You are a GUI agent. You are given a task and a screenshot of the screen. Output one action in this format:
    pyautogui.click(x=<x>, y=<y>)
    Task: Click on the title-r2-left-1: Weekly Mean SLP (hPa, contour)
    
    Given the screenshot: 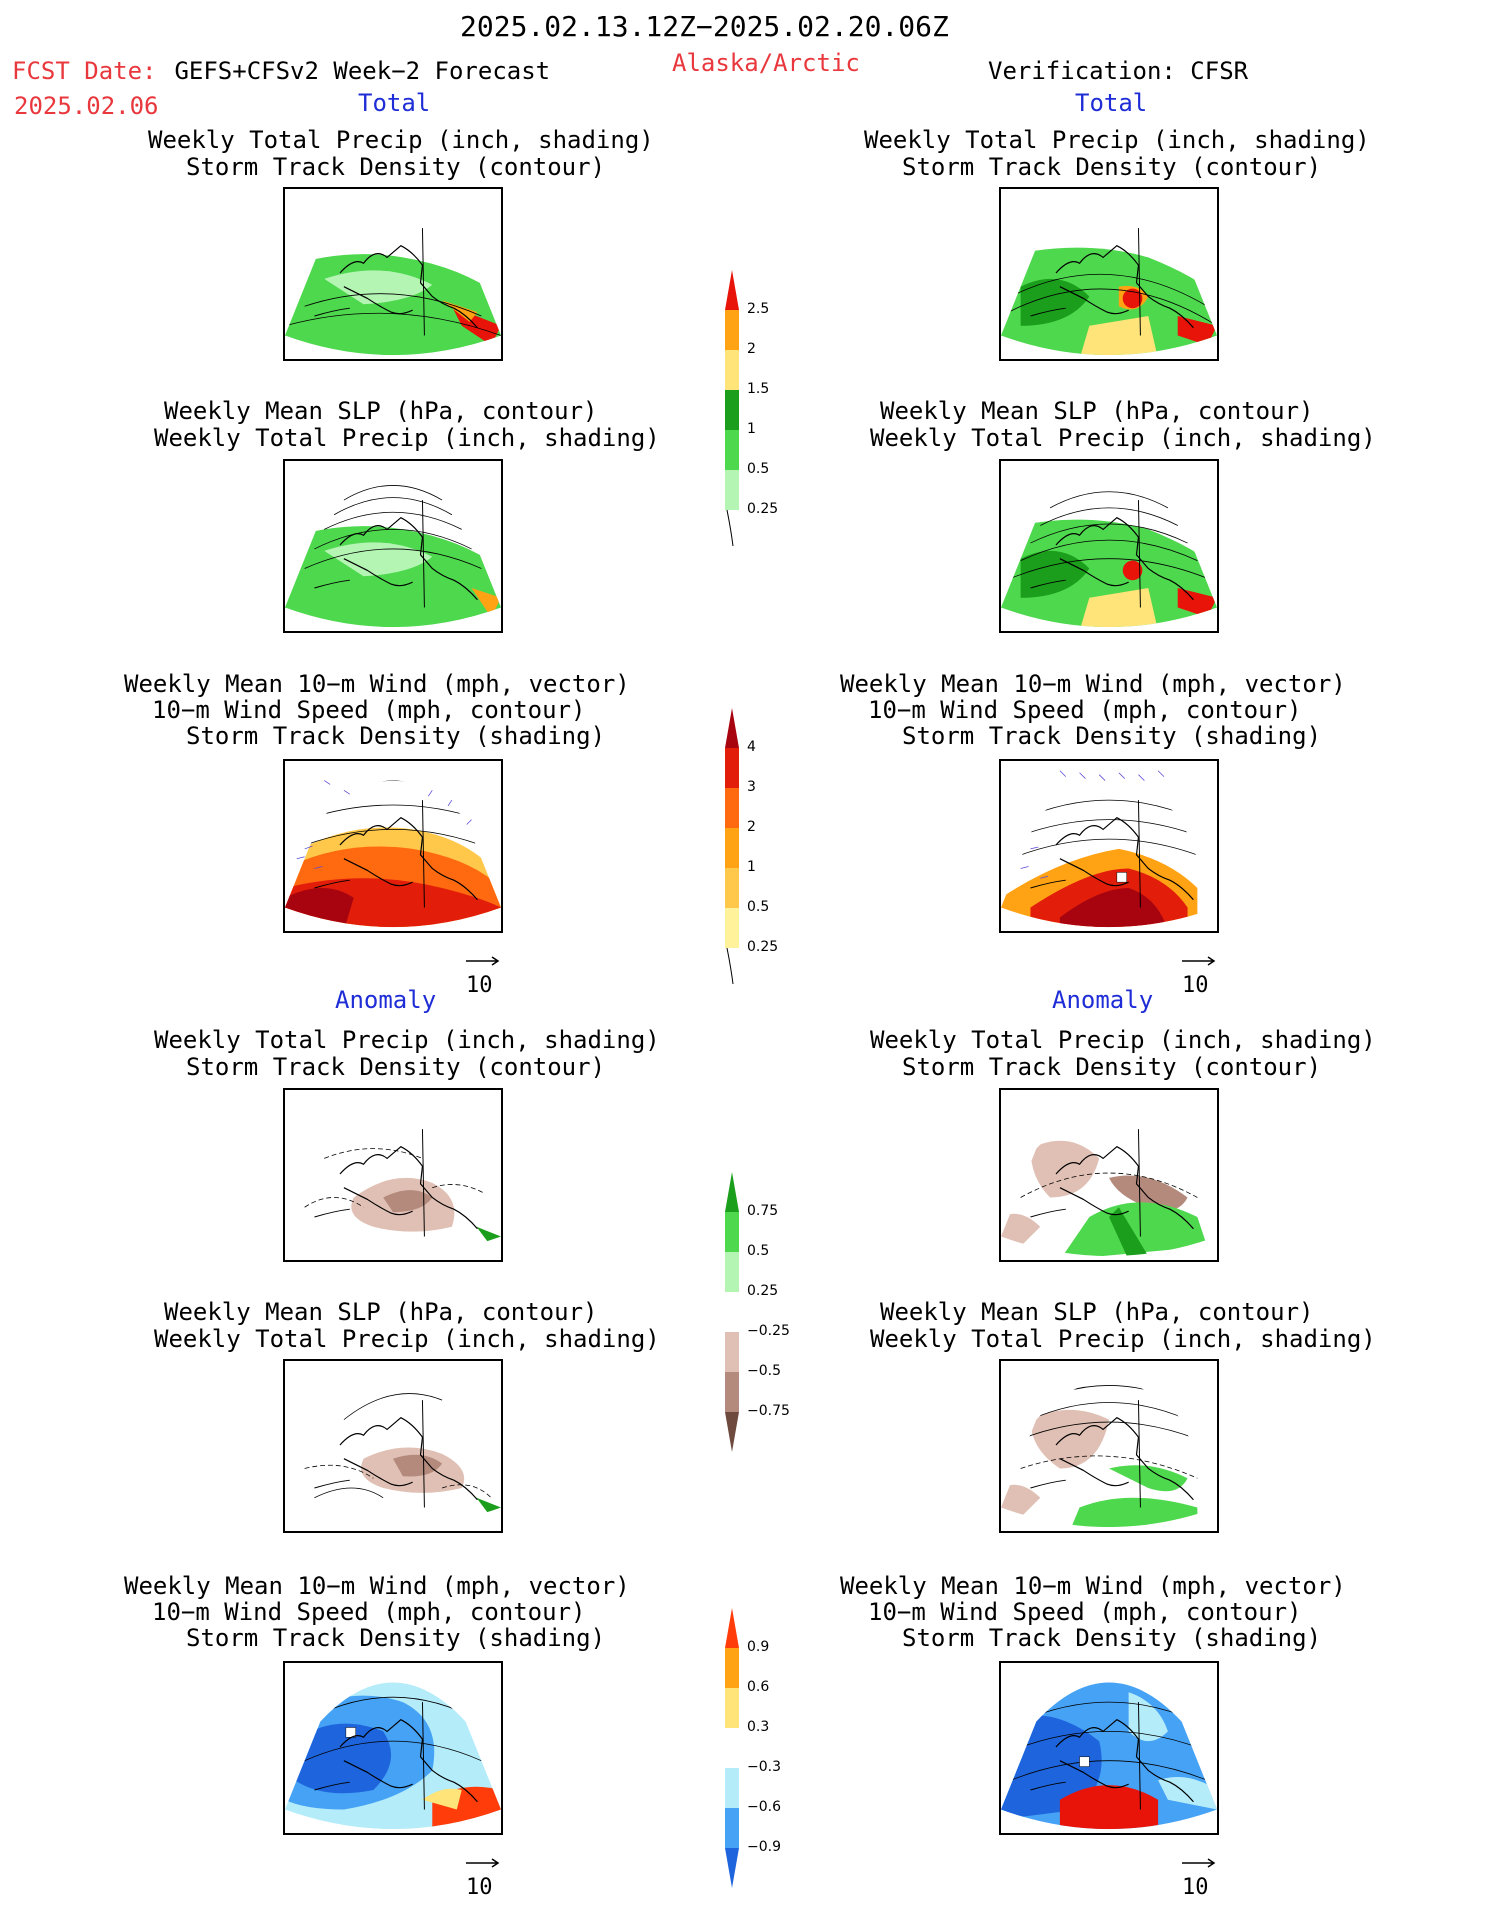 What is the action you would take?
    pyautogui.click(x=381, y=411)
    